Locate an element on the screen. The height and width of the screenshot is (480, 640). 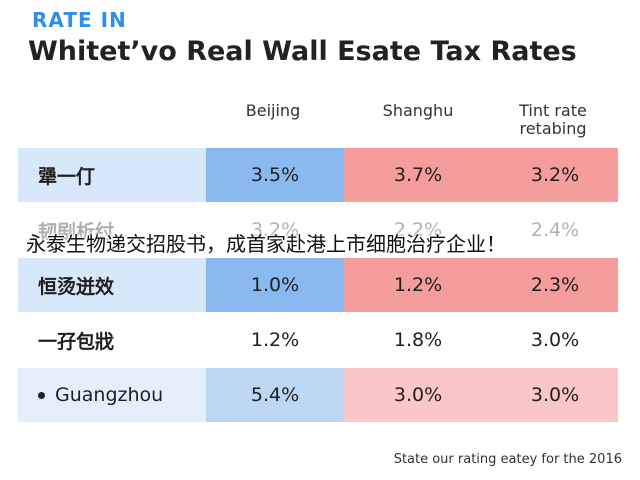
row-label: 韧剧析纣 is located at coordinates (112, 230).